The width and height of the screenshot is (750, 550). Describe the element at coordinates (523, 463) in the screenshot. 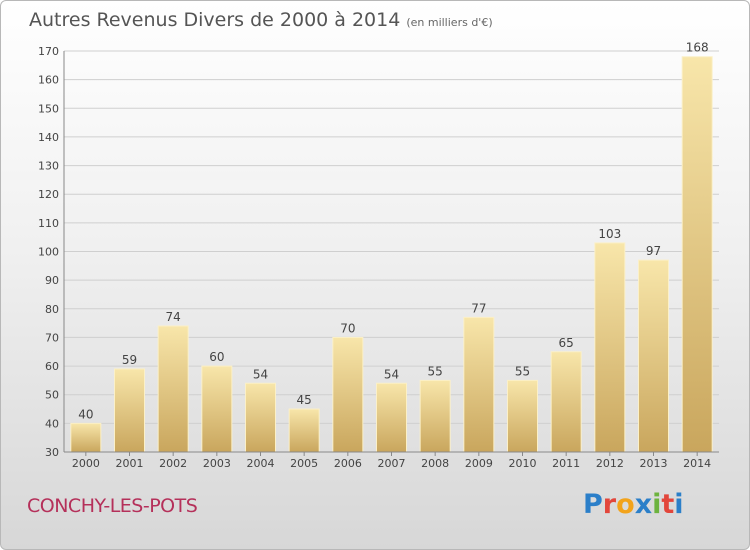

I see `x-tick-label: 2010` at that location.